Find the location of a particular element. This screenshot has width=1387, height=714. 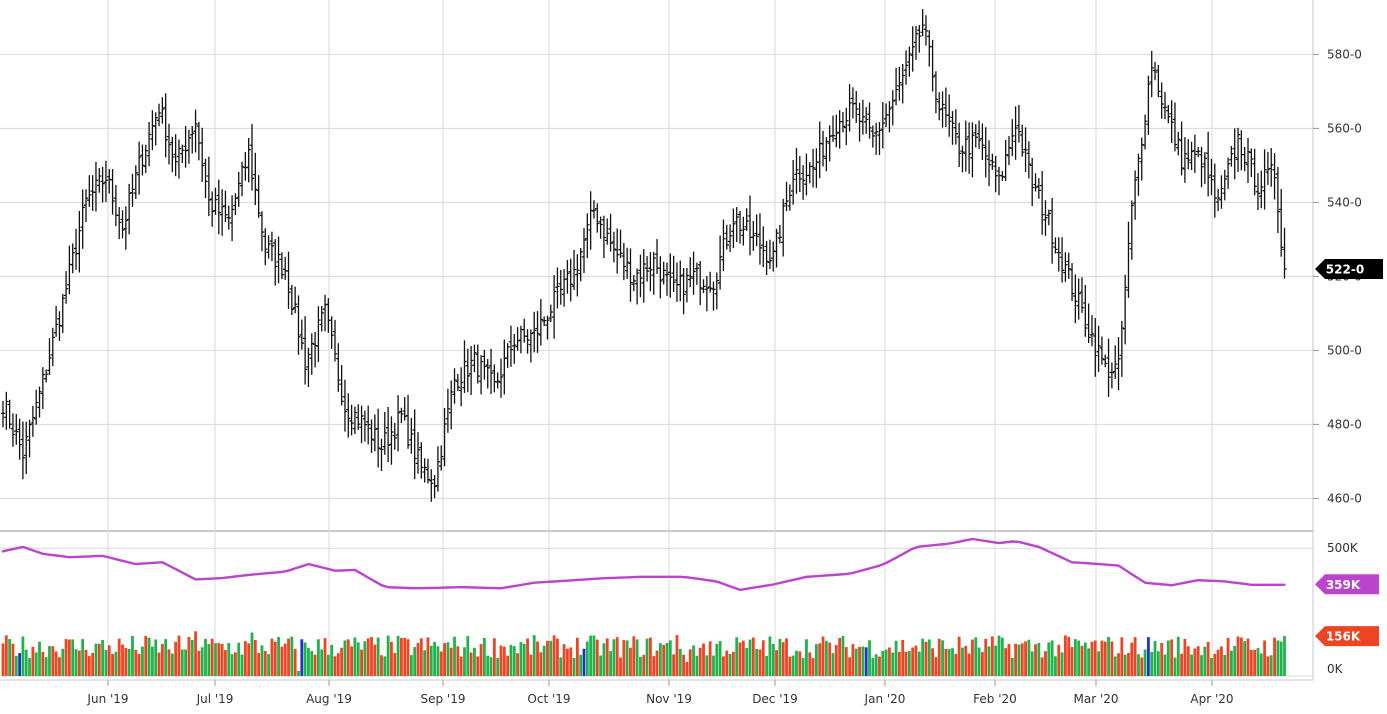

volume-axis-ticks: 0K 500K is located at coordinates (1343, 608).